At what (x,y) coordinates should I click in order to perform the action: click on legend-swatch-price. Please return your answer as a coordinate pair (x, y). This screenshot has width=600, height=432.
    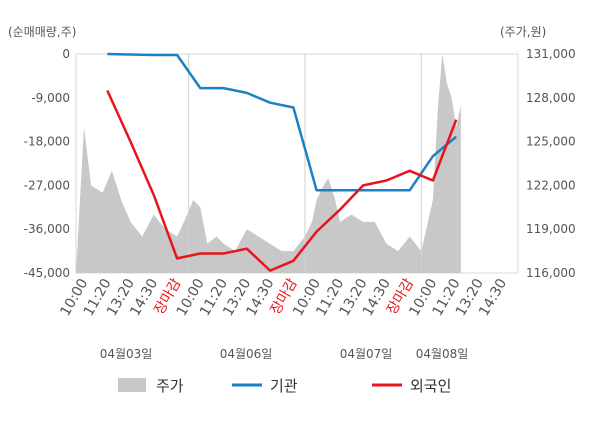
    Looking at the image, I should click on (132, 385).